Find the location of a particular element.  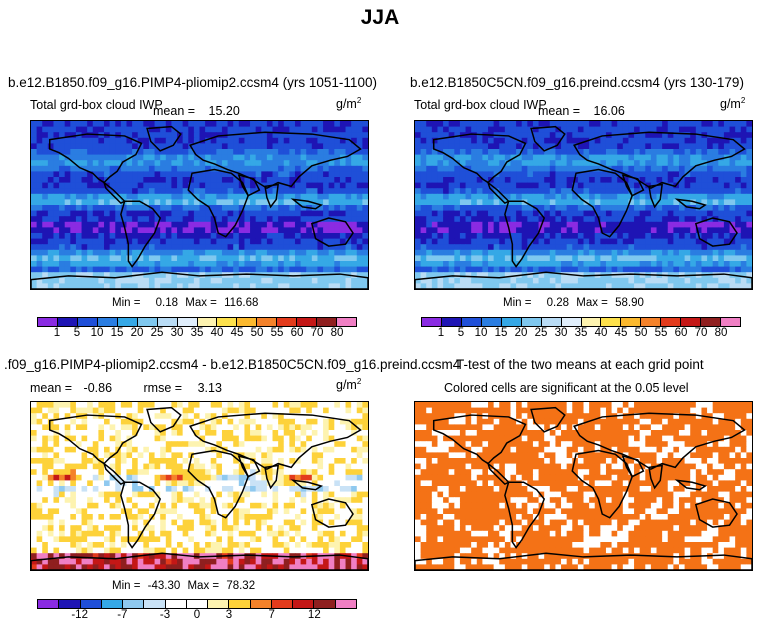

min-value: 0.28 is located at coordinates (558, 303).